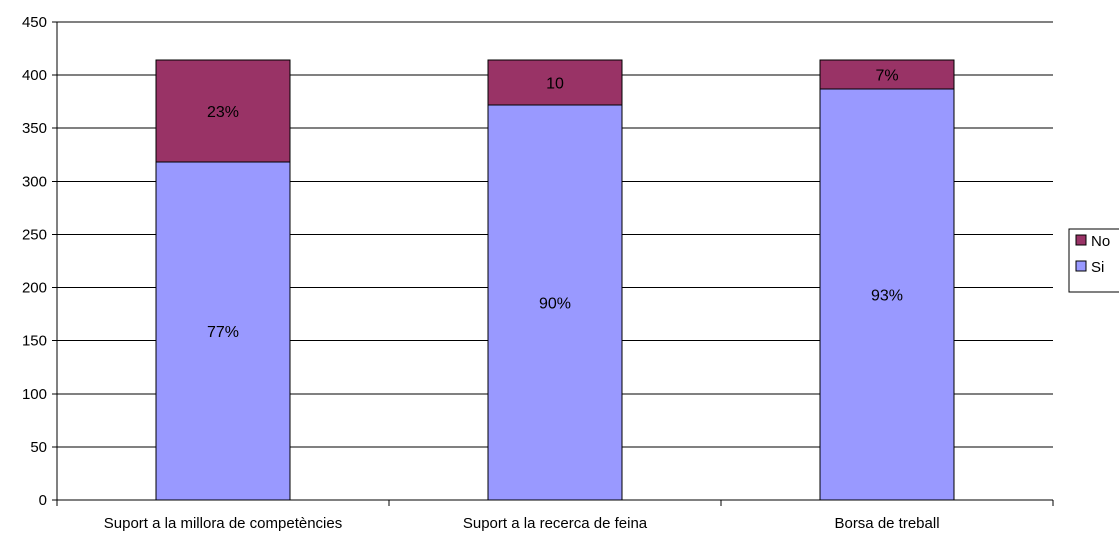  I want to click on y-tick-label: 350, so click(34, 128).